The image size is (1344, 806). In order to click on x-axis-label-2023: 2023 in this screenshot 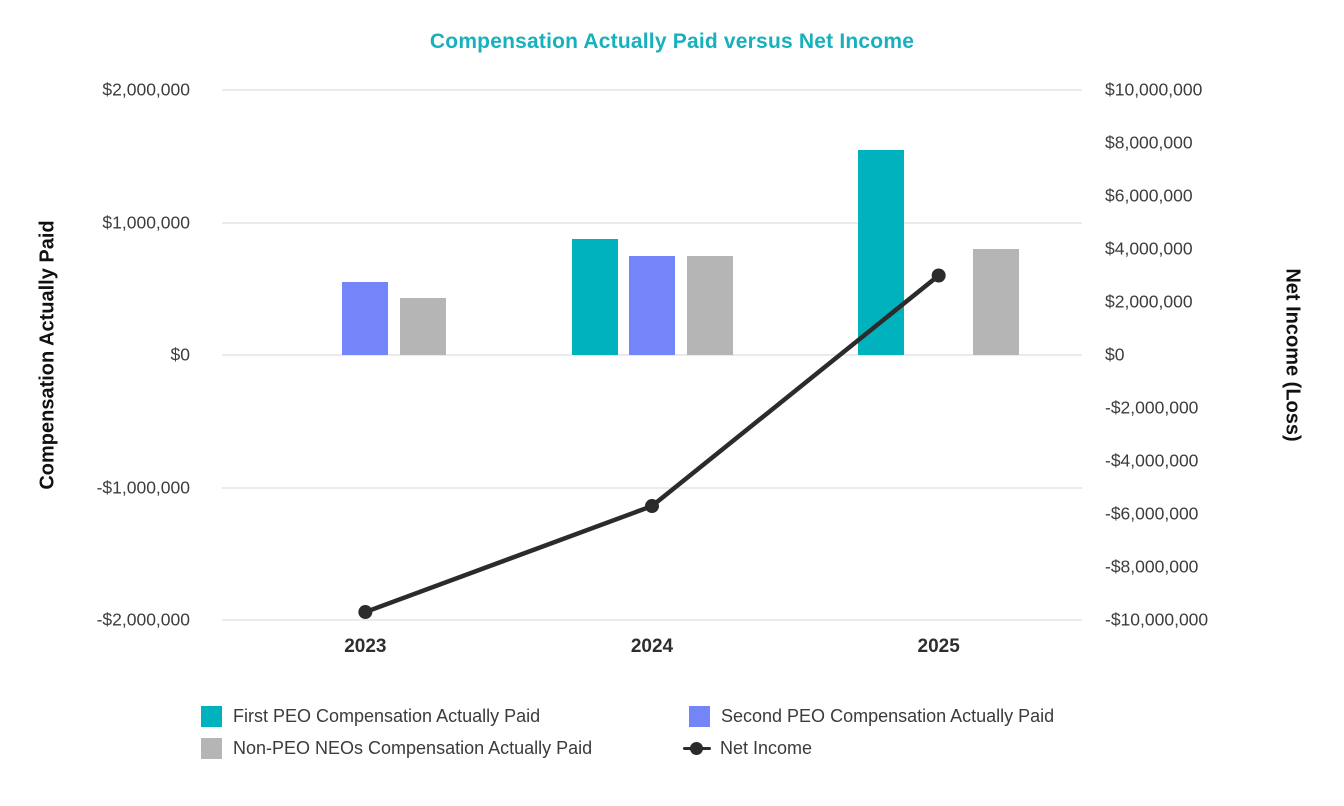, I will do `click(365, 646)`.